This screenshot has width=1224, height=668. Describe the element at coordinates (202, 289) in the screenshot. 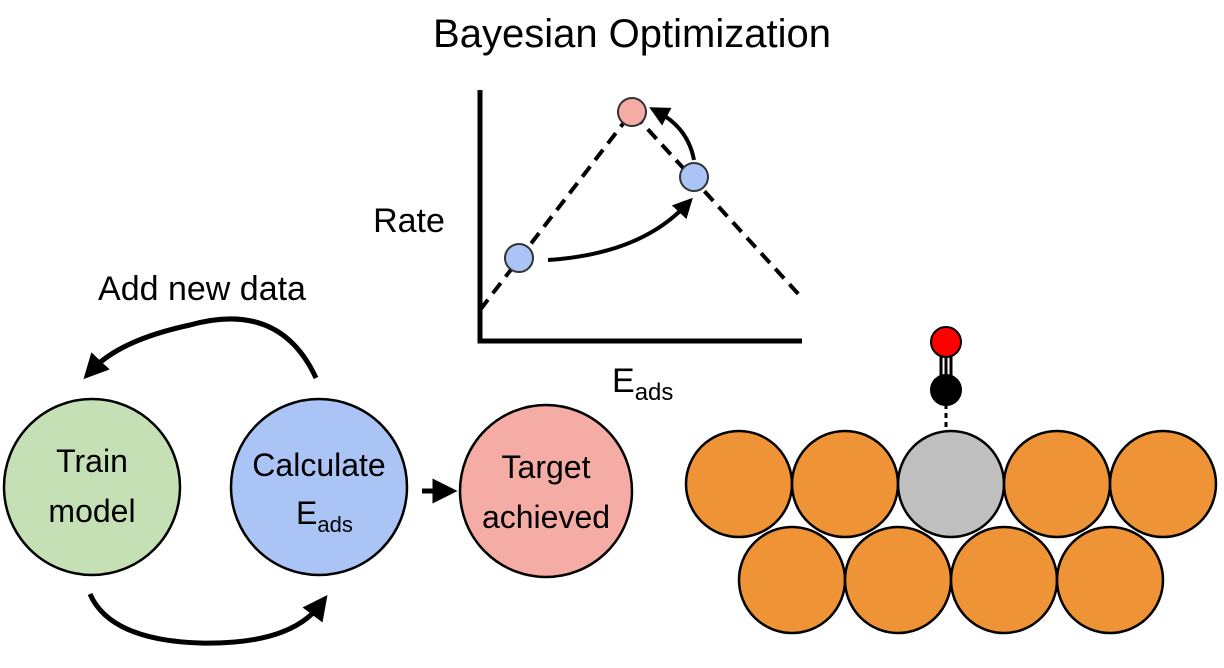

I see `add-data-label: Add new data` at that location.